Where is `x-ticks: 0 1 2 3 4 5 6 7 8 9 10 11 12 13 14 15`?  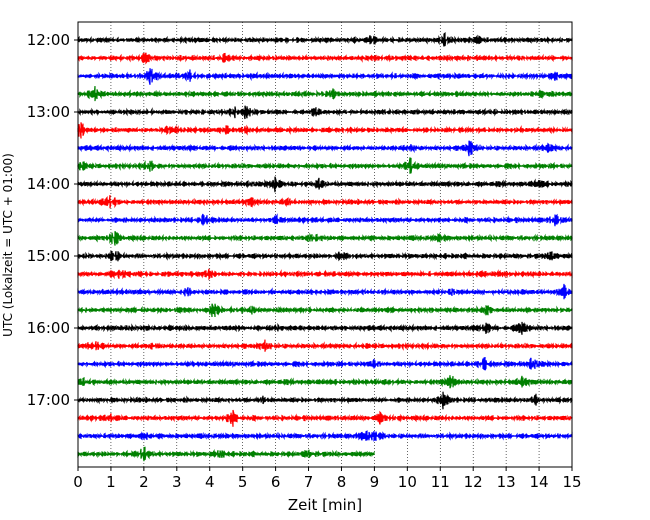
x-ticks: 0 1 2 3 4 5 6 7 8 9 10 11 12 13 14 15 is located at coordinates (327, 479).